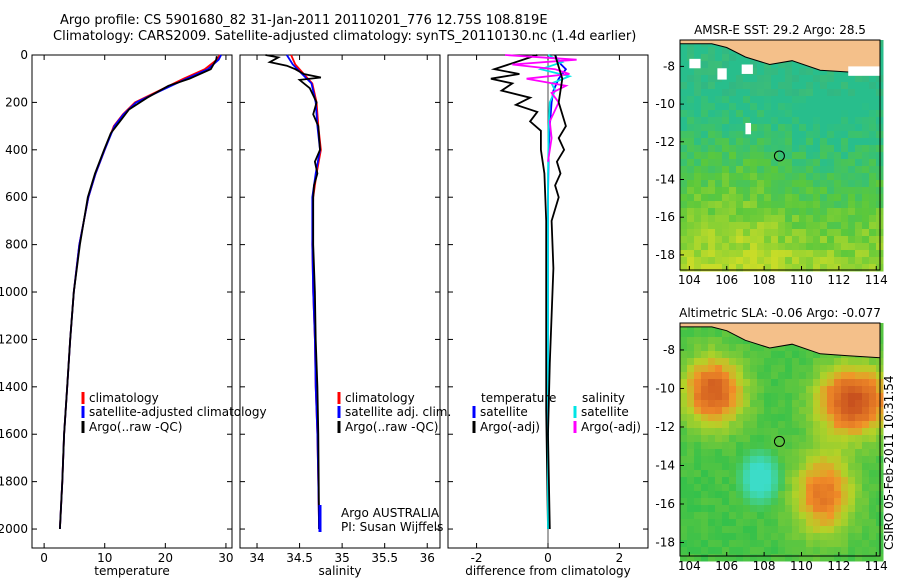  I want to click on sst-lat-tick-label: -12, so click(665, 142).